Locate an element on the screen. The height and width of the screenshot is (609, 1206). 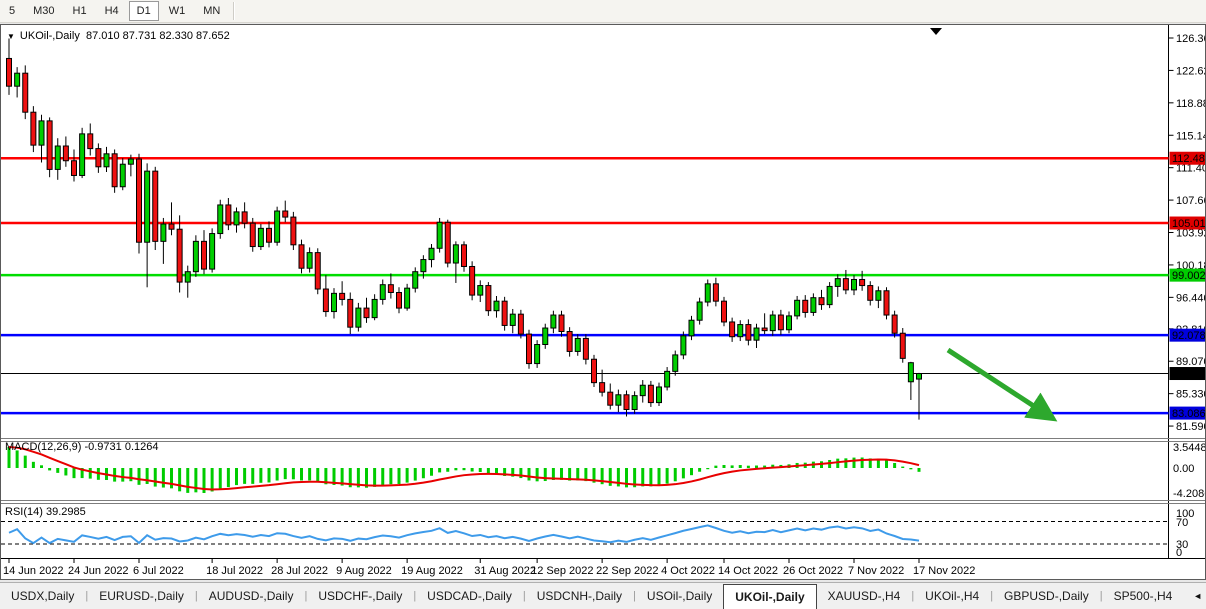
chart-ohlc-values: 87.010 87.731 82.330 87.652 is located at coordinates (157, 36).